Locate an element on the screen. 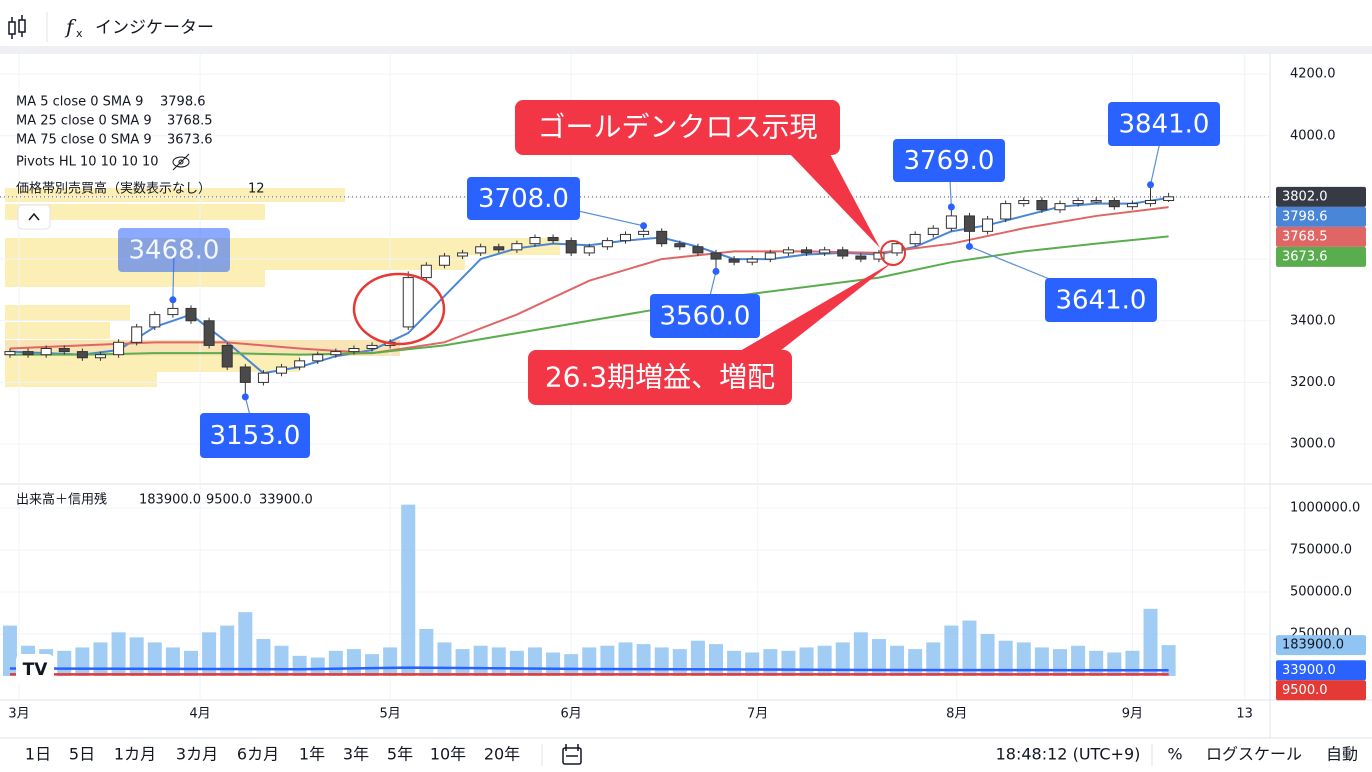  y-tick-label: 3400.0 is located at coordinates (1313, 320).